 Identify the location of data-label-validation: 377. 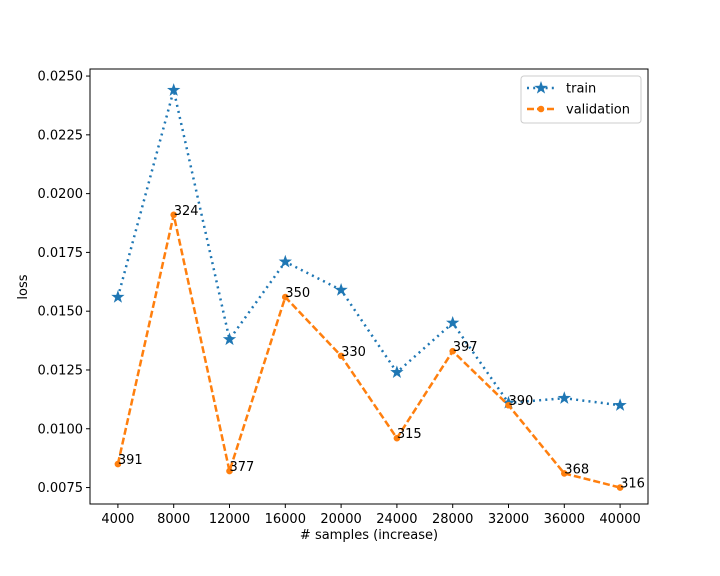
(242, 467).